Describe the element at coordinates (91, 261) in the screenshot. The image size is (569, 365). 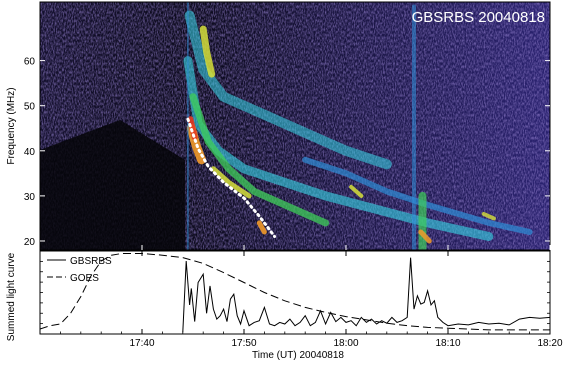
I see `legend-gbsrbs-label: GBSRBS` at that location.